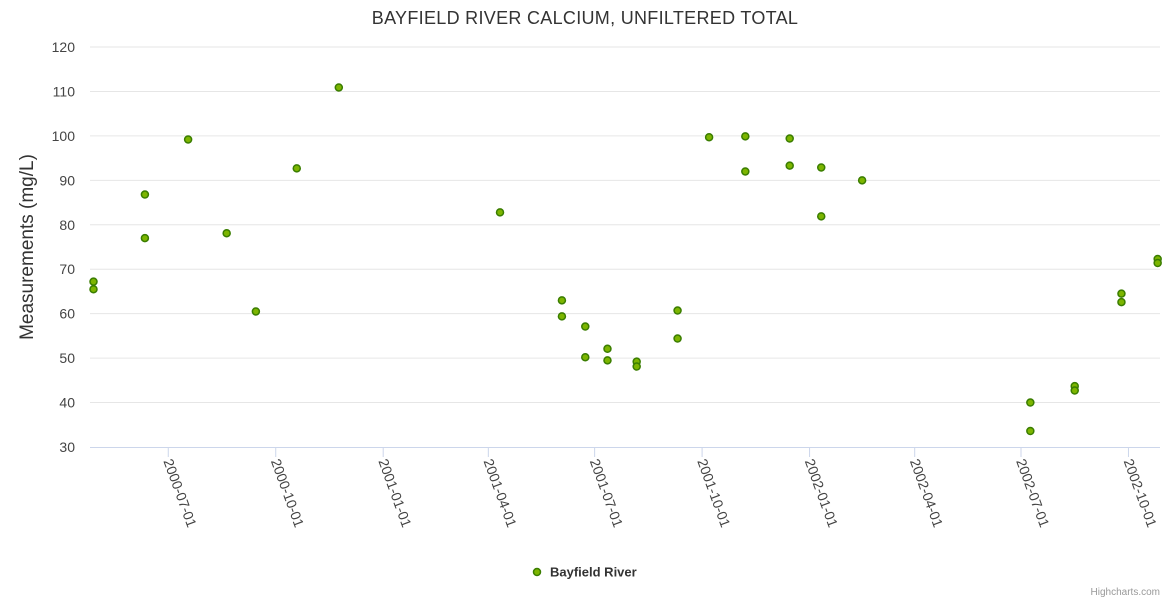 The height and width of the screenshot is (600, 1170). What do you see at coordinates (64, 47) in the screenshot?
I see `y-tick-label: 120` at bounding box center [64, 47].